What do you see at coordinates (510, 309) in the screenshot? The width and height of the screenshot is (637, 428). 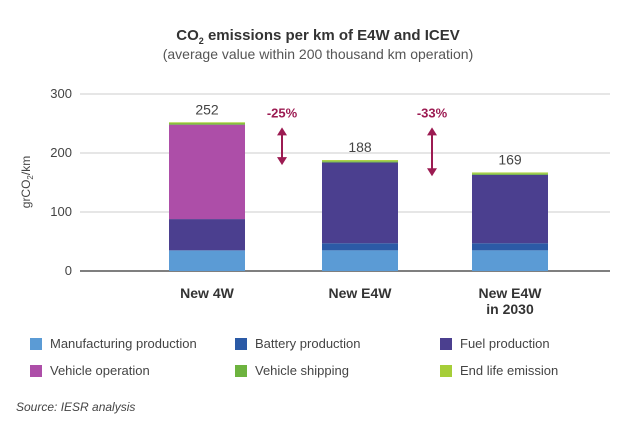 I see `x-tick-label: in 2030` at bounding box center [510, 309].